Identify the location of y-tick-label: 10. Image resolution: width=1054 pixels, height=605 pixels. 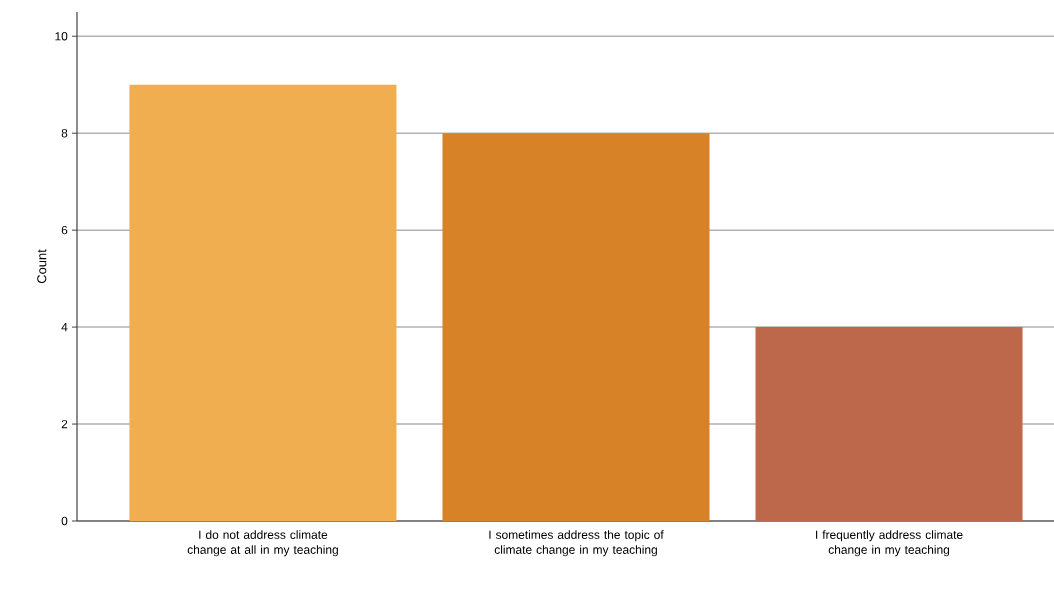
(61, 36).